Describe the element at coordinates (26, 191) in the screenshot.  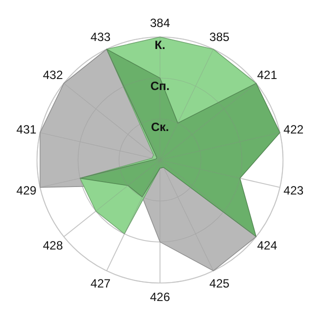
I see `spoke-label: 429` at that location.